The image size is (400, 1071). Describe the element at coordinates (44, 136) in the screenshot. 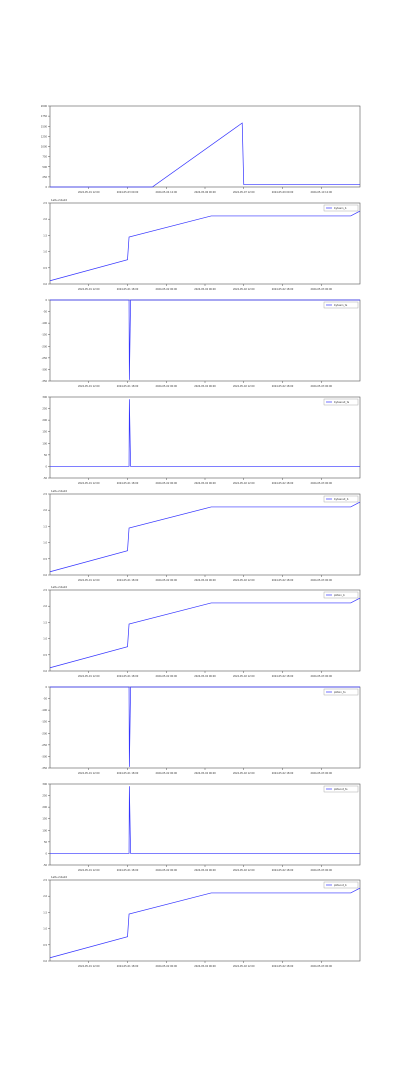

I see `y-tick-label: 1250` at that location.